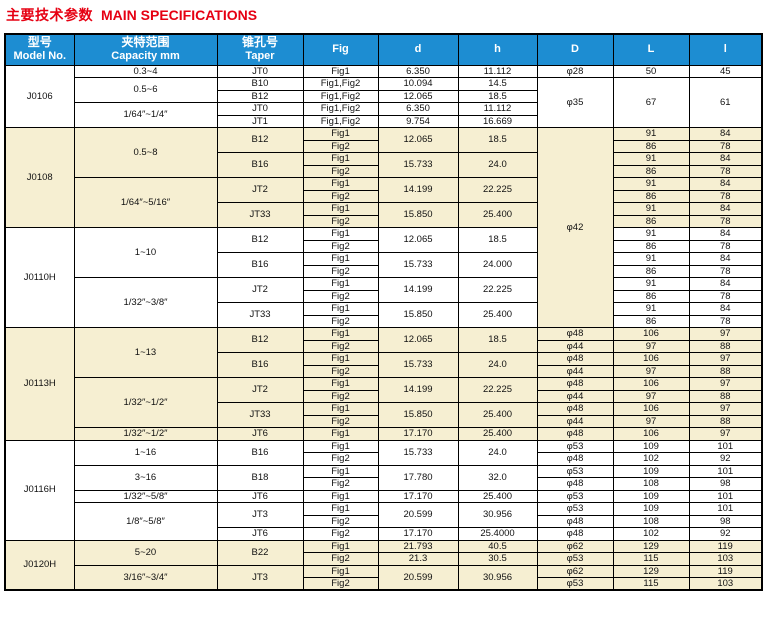  Describe the element at coordinates (418, 577) in the screenshot. I see `cell: 20.599` at that location.